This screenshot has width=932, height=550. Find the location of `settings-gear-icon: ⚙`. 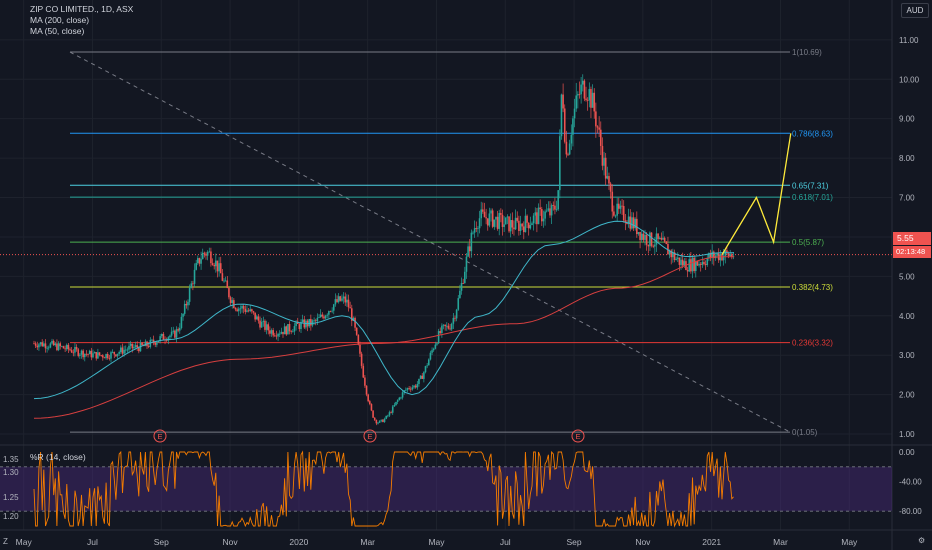

settings-gear-icon: ⚙ is located at coordinates (922, 540).